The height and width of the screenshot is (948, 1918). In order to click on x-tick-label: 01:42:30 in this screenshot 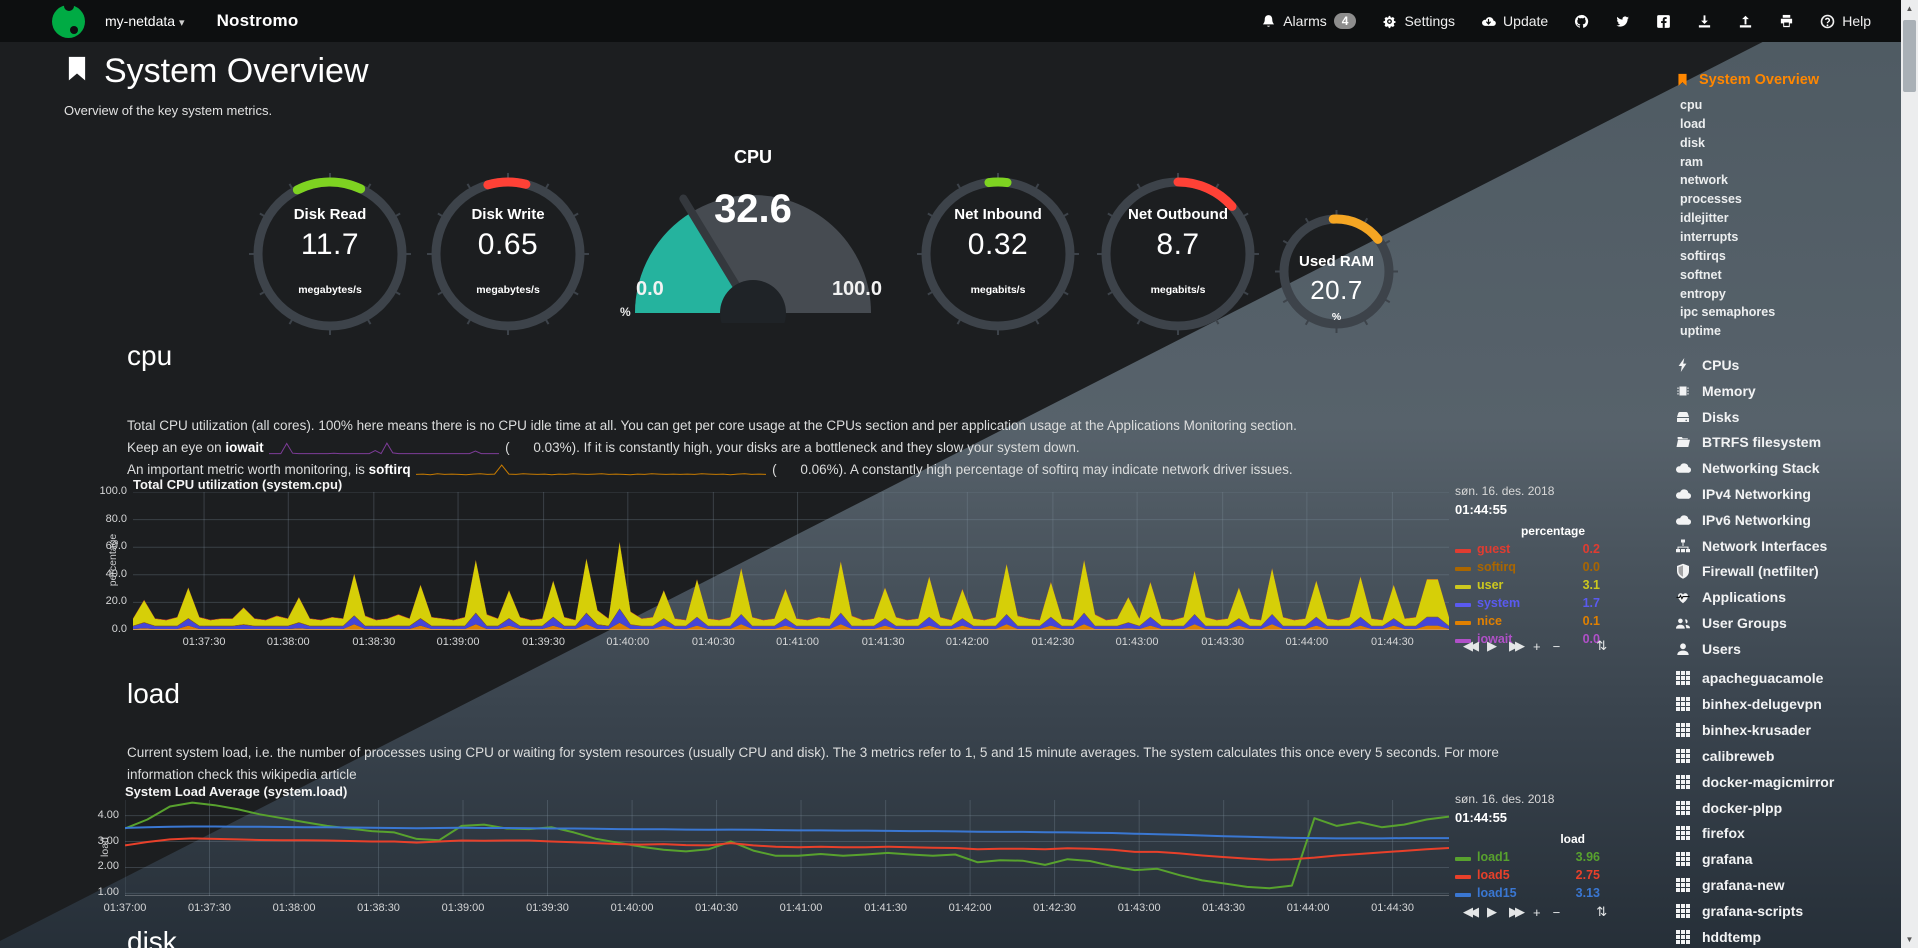, I will do `click(1053, 642)`.